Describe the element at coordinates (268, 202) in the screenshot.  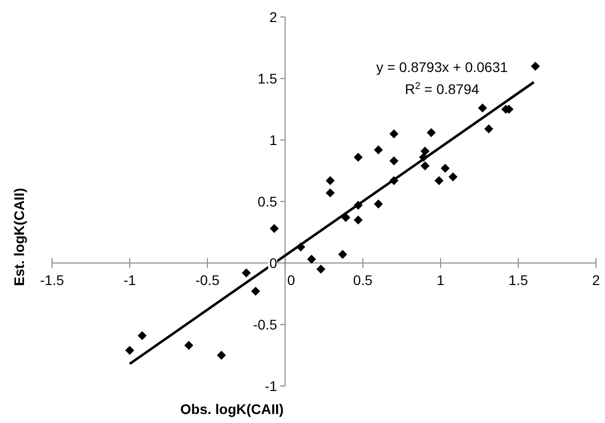
I see `y-tick-label: 0.5` at that location.